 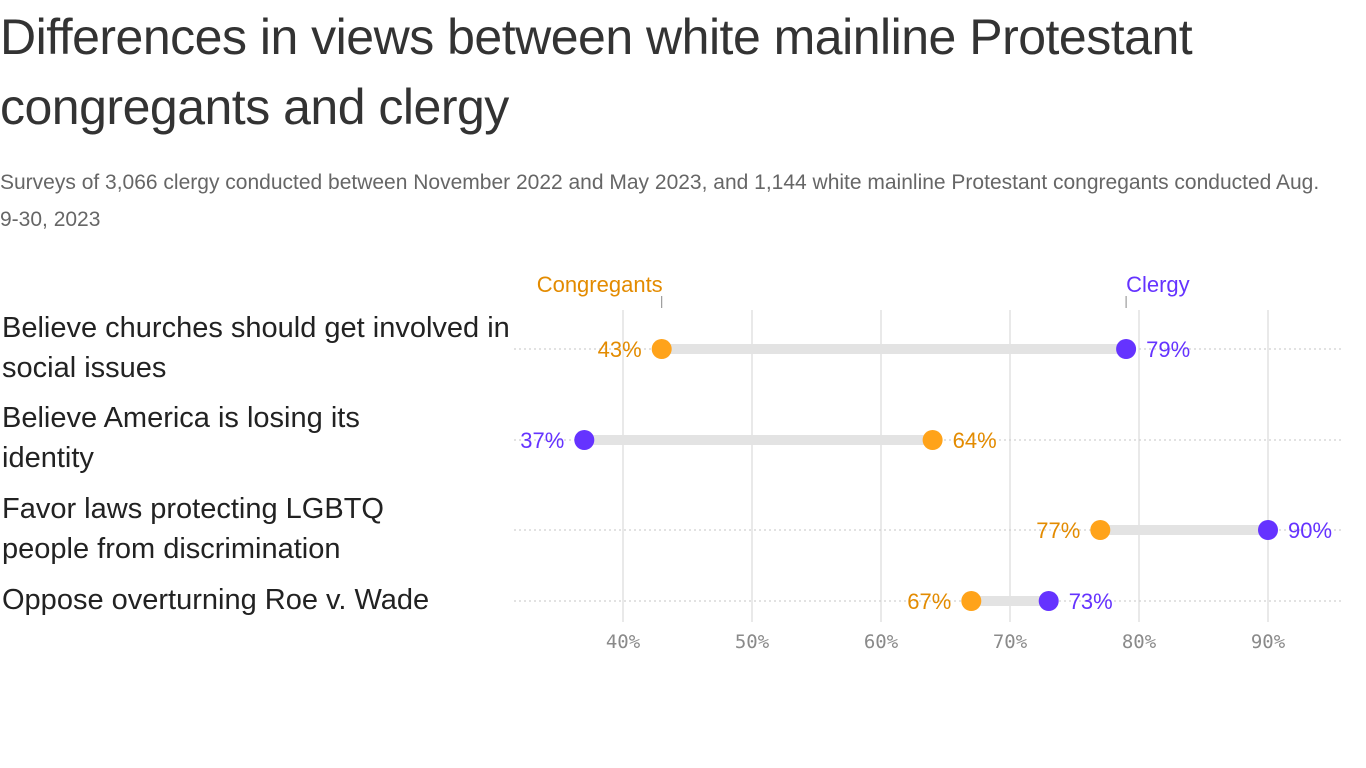 What do you see at coordinates (1058, 530) in the screenshot?
I see `value-label-congregants: 77%` at bounding box center [1058, 530].